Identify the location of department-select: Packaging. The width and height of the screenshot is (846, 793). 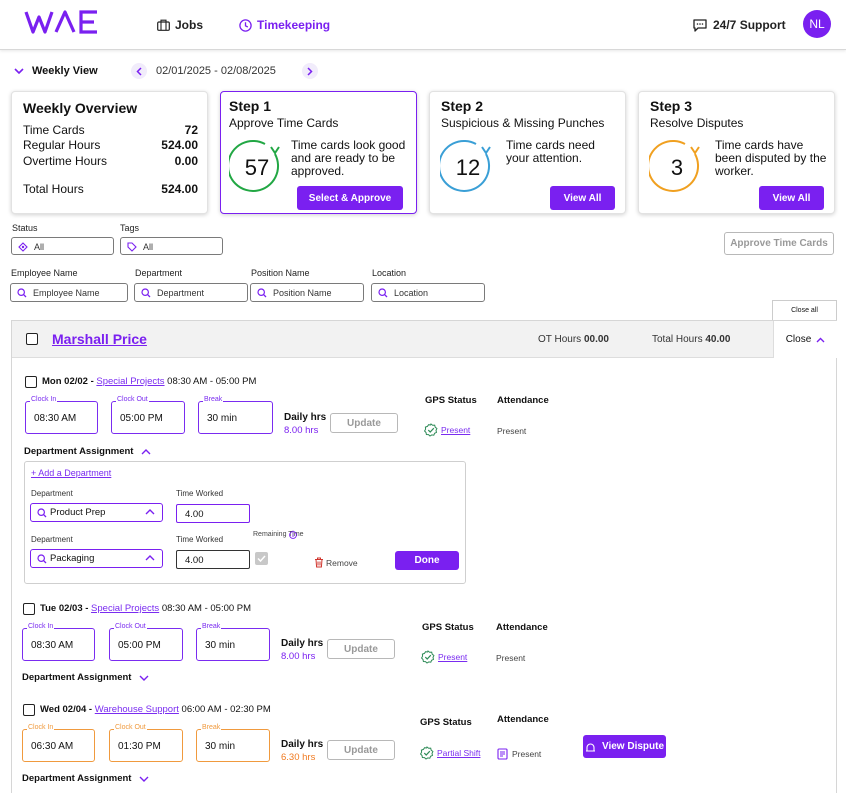
(96, 558).